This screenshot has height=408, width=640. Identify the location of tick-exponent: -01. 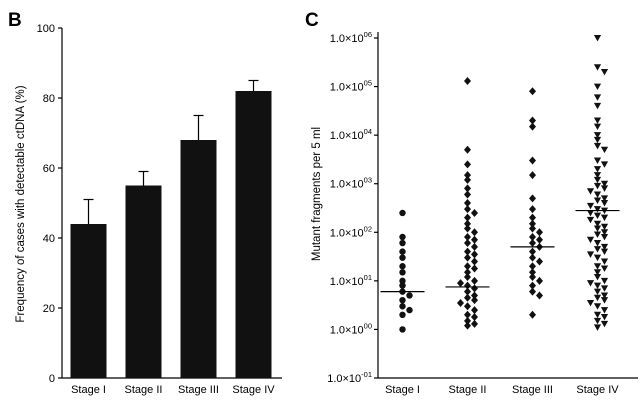
(366, 374).